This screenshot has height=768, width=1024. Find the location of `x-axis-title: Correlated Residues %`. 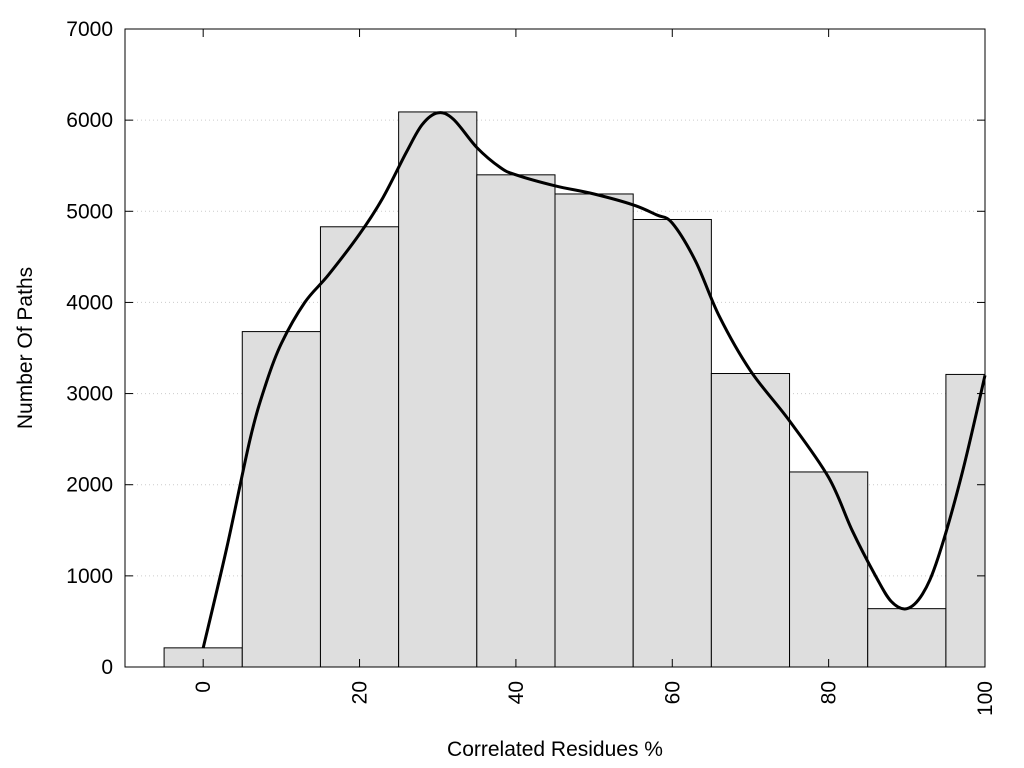

x-axis-title: Correlated Residues % is located at coordinates (555, 749).